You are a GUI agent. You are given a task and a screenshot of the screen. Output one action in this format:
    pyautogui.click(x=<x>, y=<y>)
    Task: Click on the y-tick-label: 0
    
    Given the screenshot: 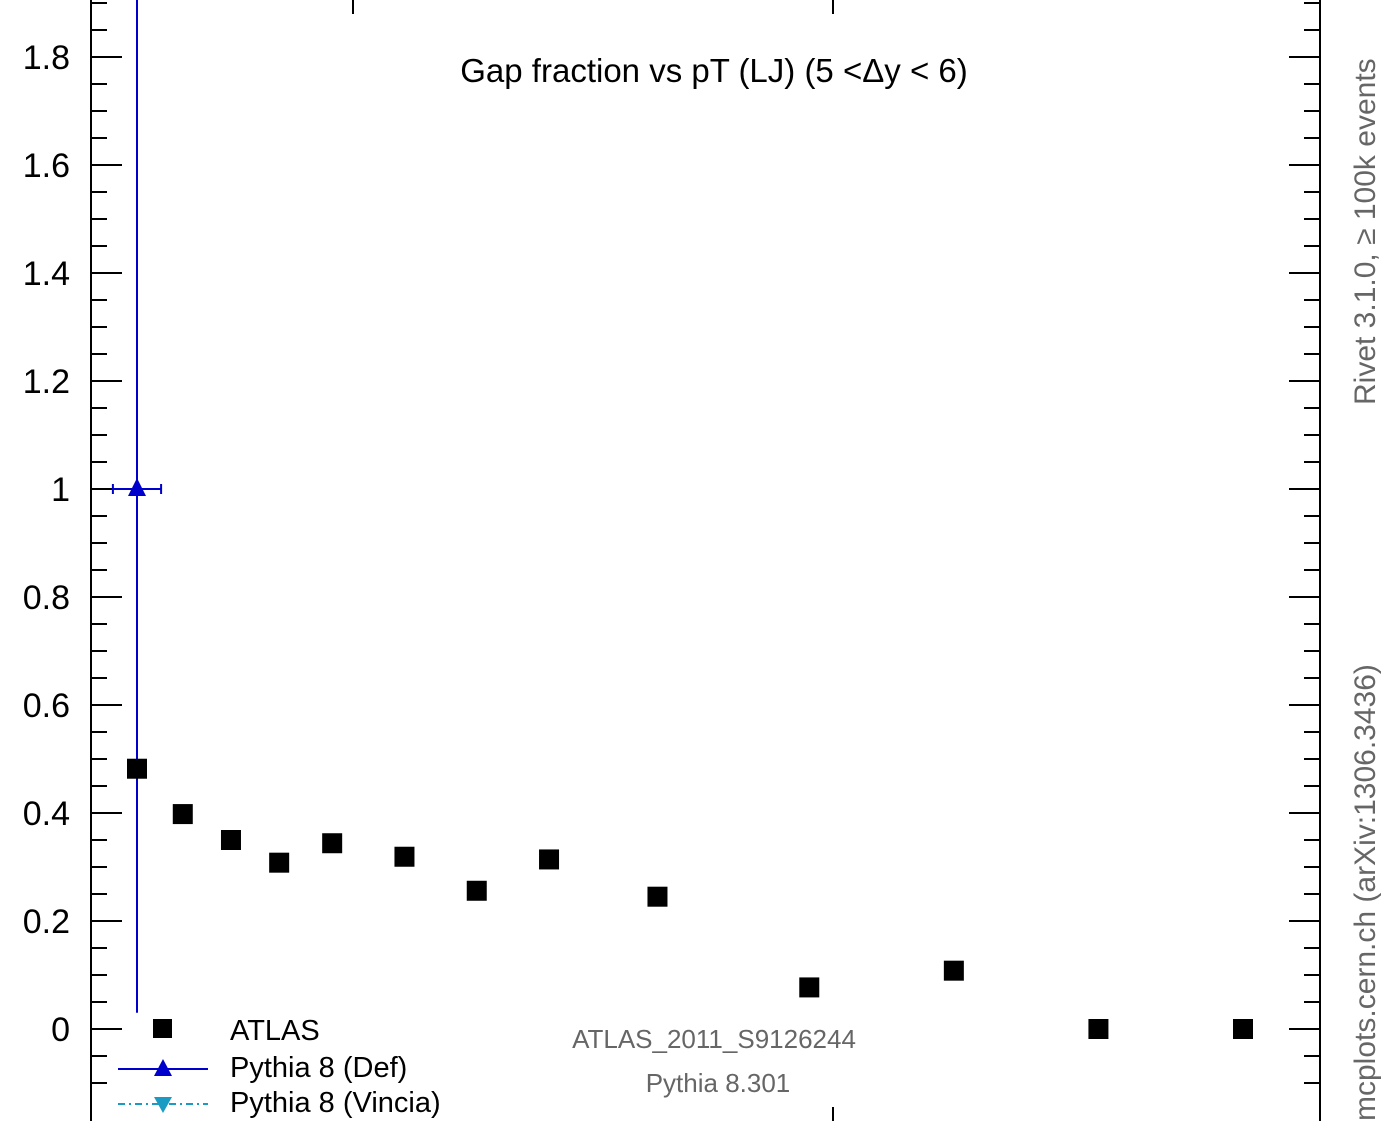 What is the action you would take?
    pyautogui.click(x=60, y=1030)
    